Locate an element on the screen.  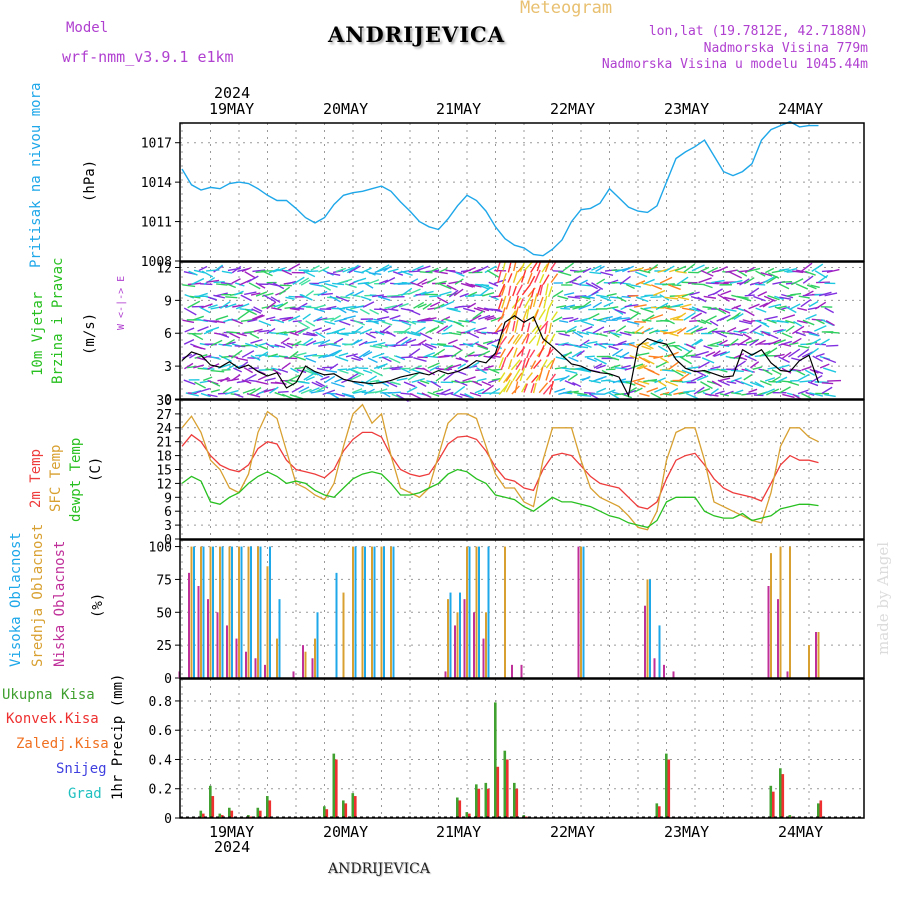
temp-tick-label: 21 is located at coordinates (164, 443).